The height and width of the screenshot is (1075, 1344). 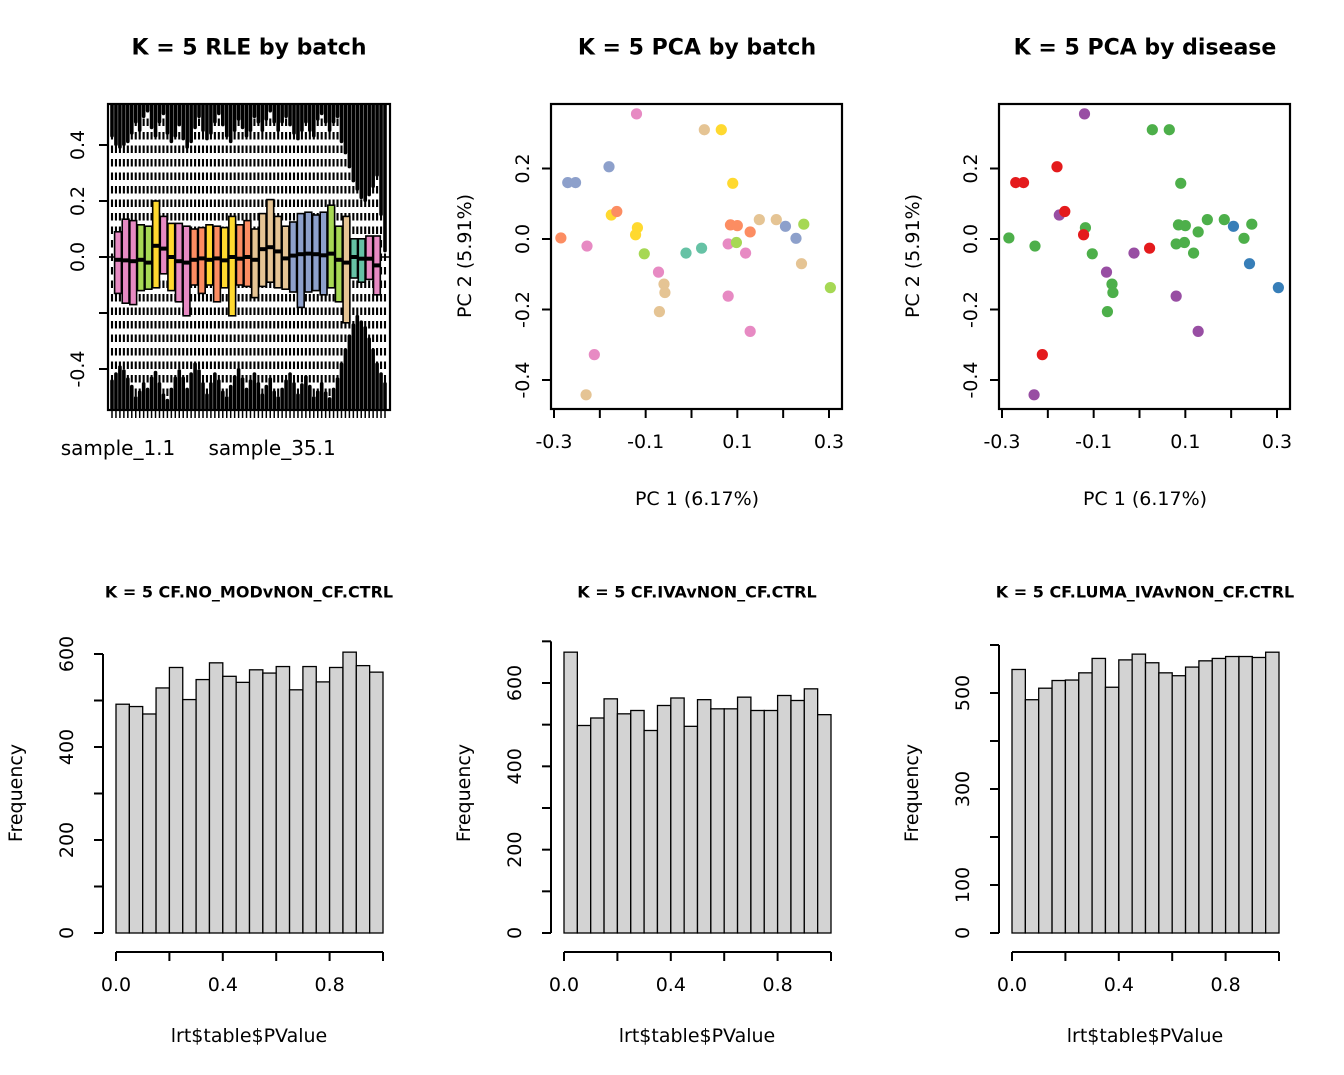 I want to click on panel-title: K = 5 PCA by disease, so click(x=1145, y=48).